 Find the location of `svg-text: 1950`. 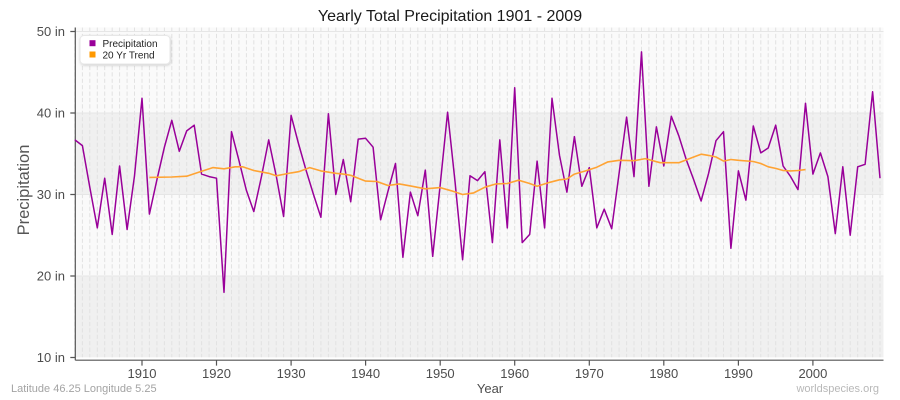

svg-text: 1950 is located at coordinates (440, 373).